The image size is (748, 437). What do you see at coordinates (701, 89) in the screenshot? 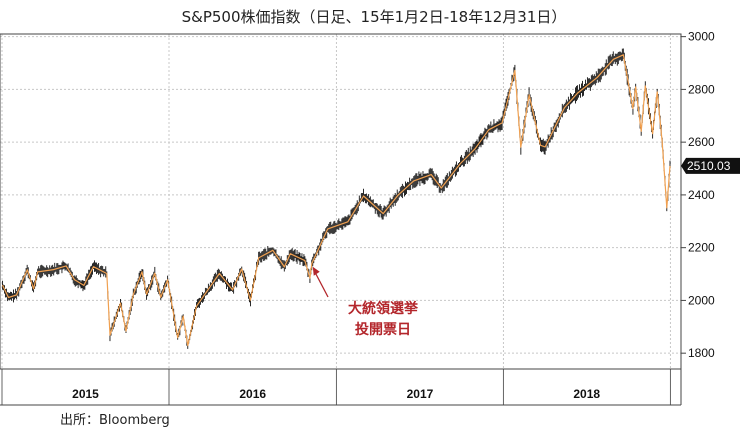
I see `y-tick-label: 2800` at bounding box center [701, 89].